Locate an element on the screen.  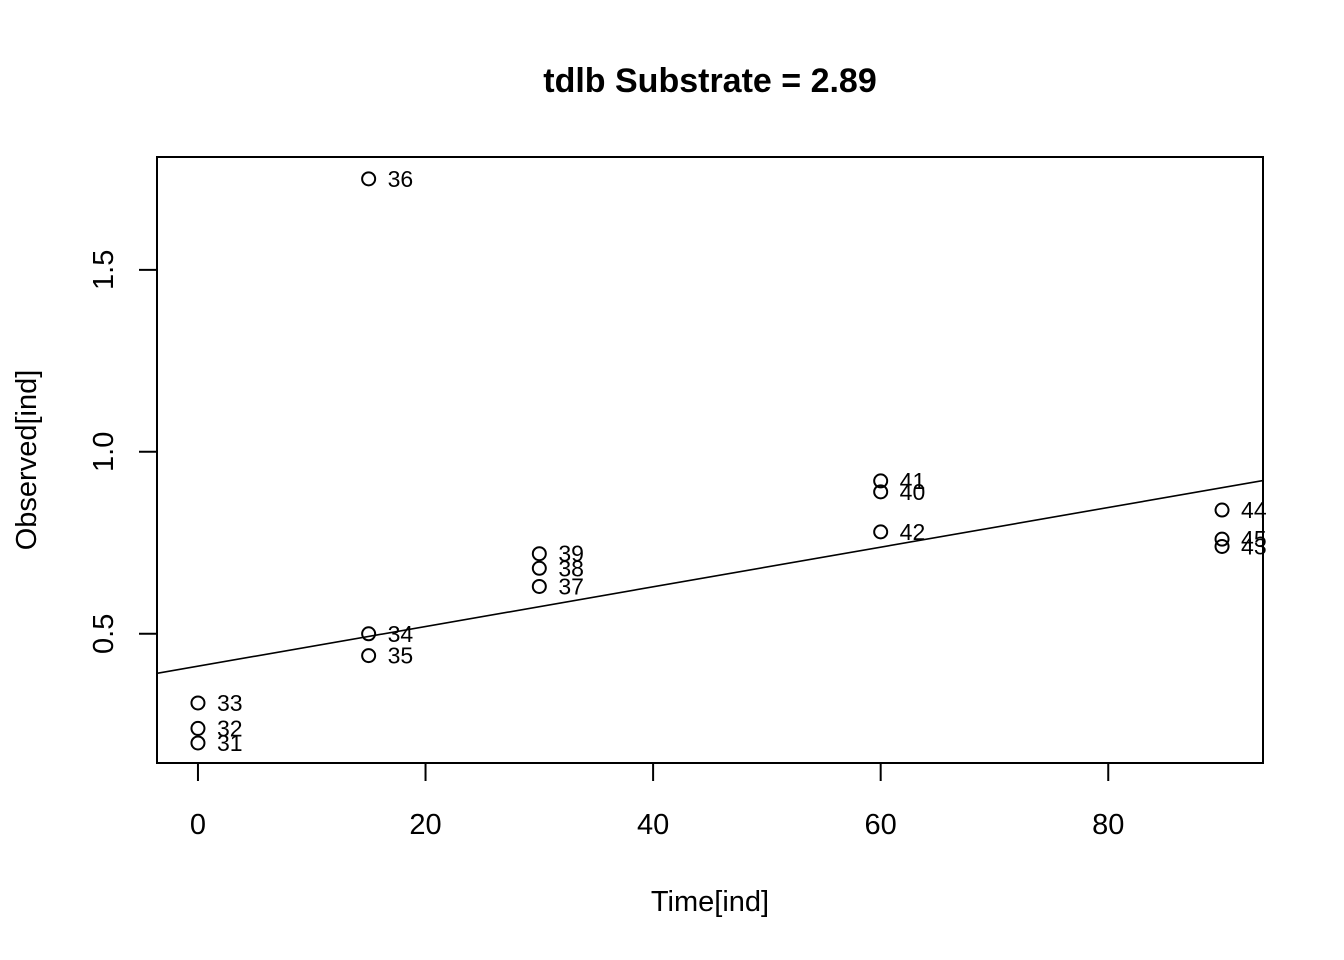
y-axis-label: Observed[ind] is located at coordinates (27, 460).